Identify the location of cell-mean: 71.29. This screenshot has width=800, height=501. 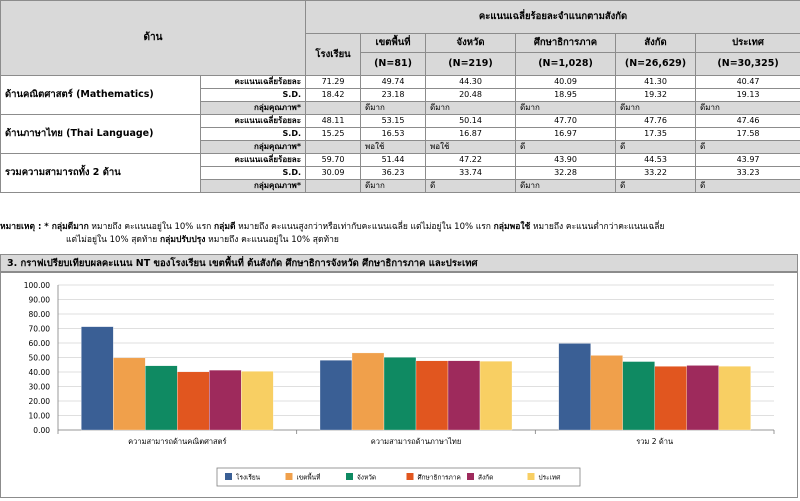
(333, 82).